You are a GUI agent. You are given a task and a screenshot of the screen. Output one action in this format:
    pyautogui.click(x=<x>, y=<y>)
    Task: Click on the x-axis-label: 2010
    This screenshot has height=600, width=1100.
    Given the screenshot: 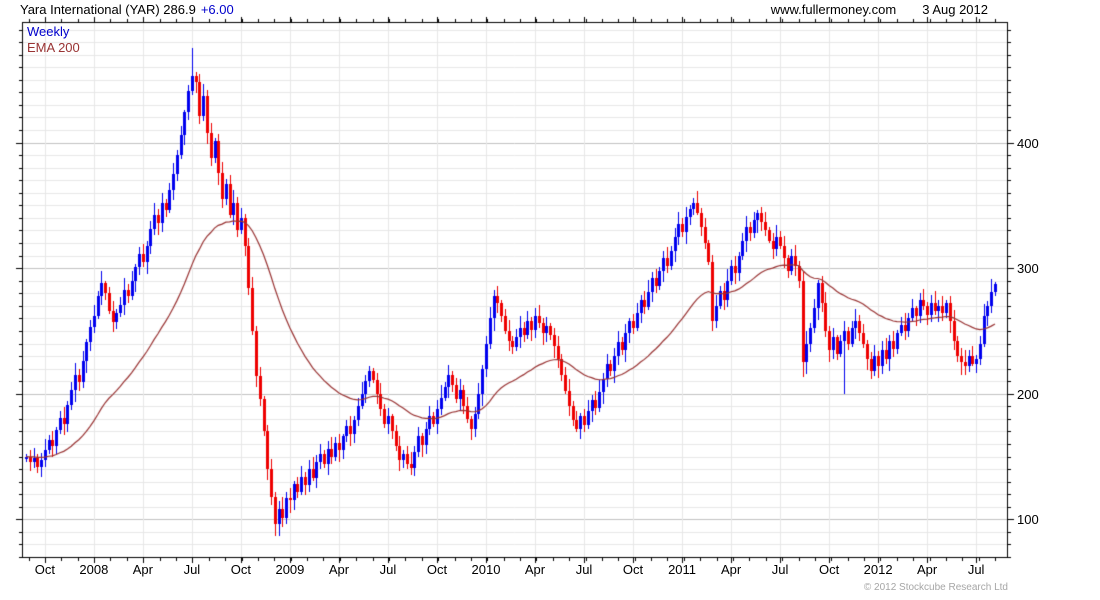 What is the action you would take?
    pyautogui.click(x=486, y=569)
    